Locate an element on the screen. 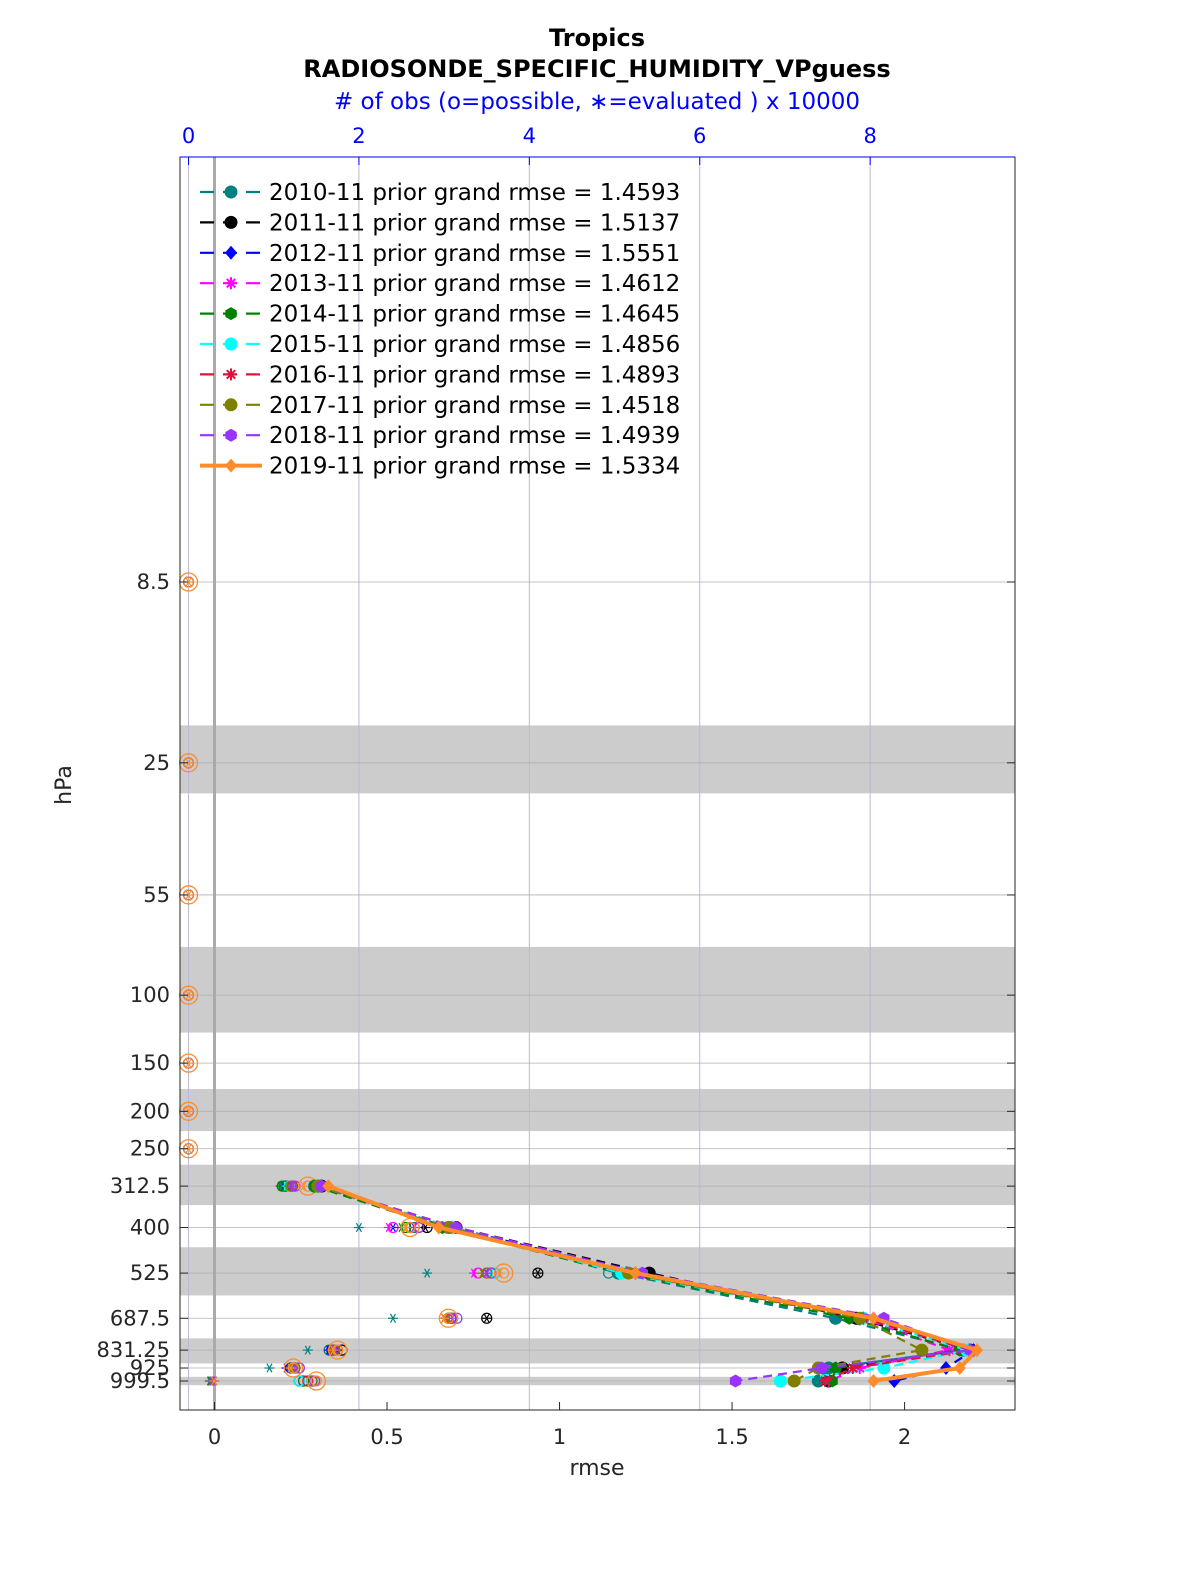 Image resolution: width=1200 pixels, height=1579 pixels. legend-label: 2019-11 prior grand rmse = 1.5334 is located at coordinates (474, 467).